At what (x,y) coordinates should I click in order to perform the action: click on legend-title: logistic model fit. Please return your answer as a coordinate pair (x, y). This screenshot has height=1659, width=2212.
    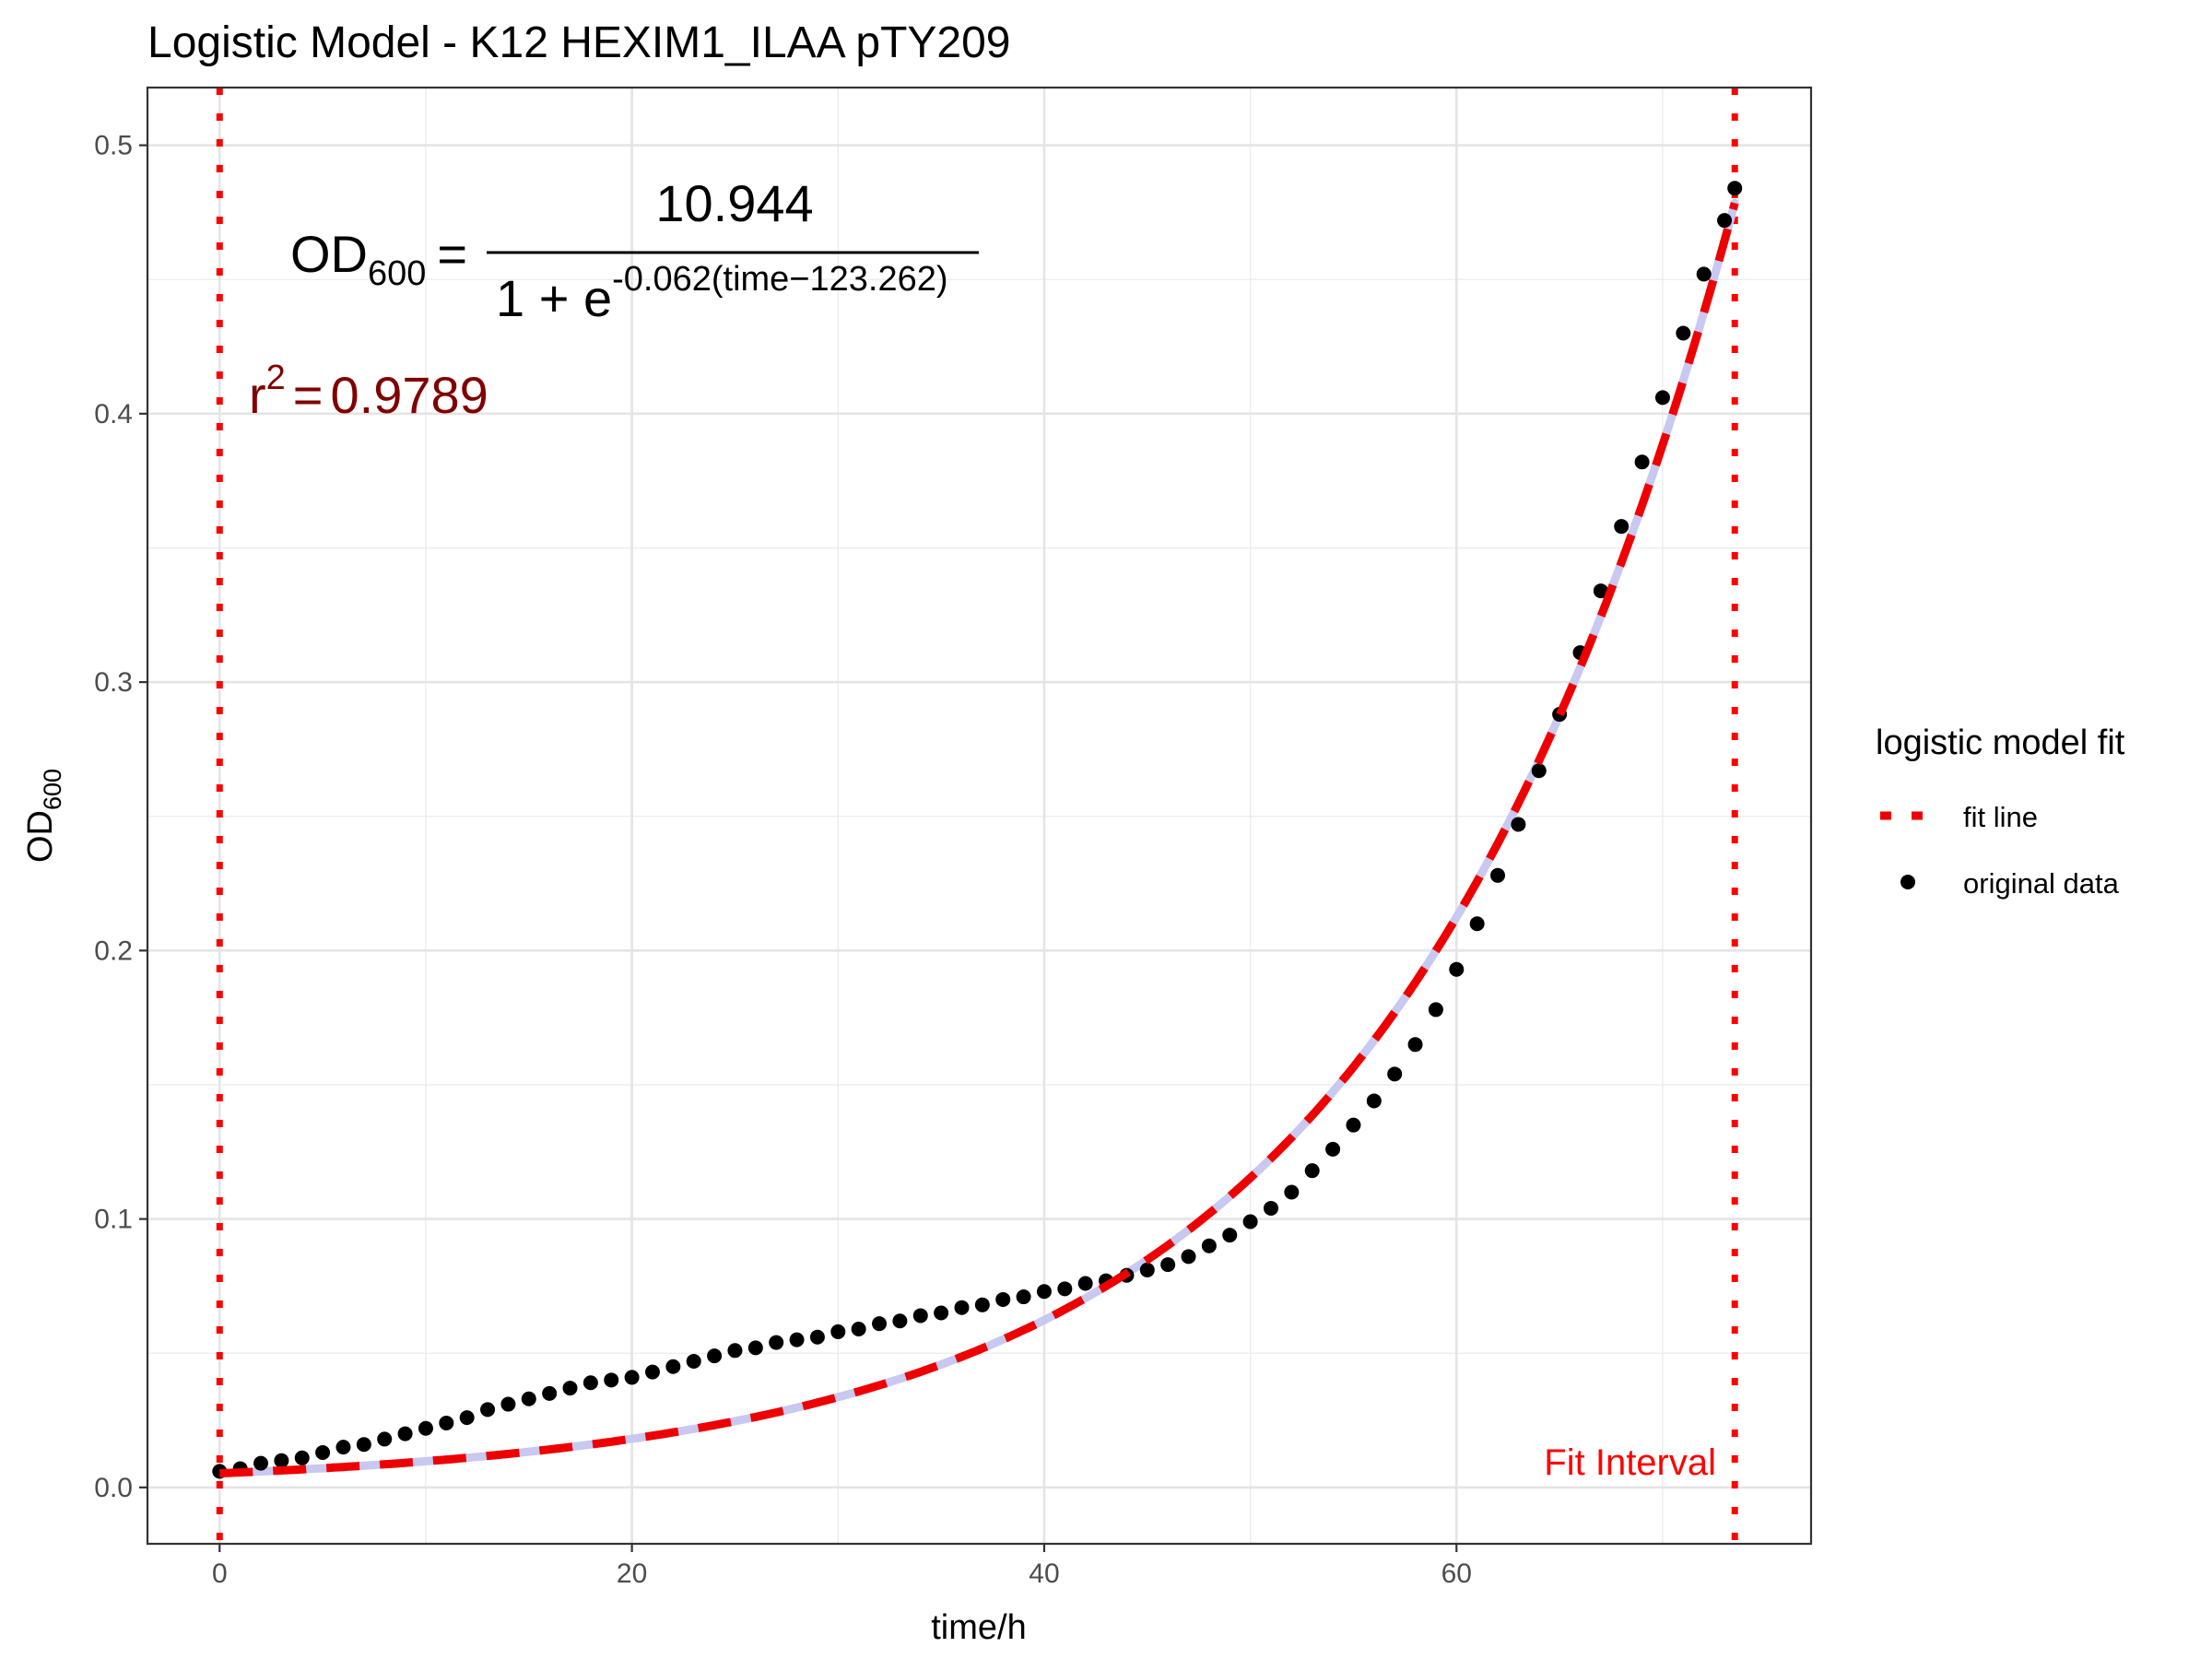
    Looking at the image, I should click on (2000, 743).